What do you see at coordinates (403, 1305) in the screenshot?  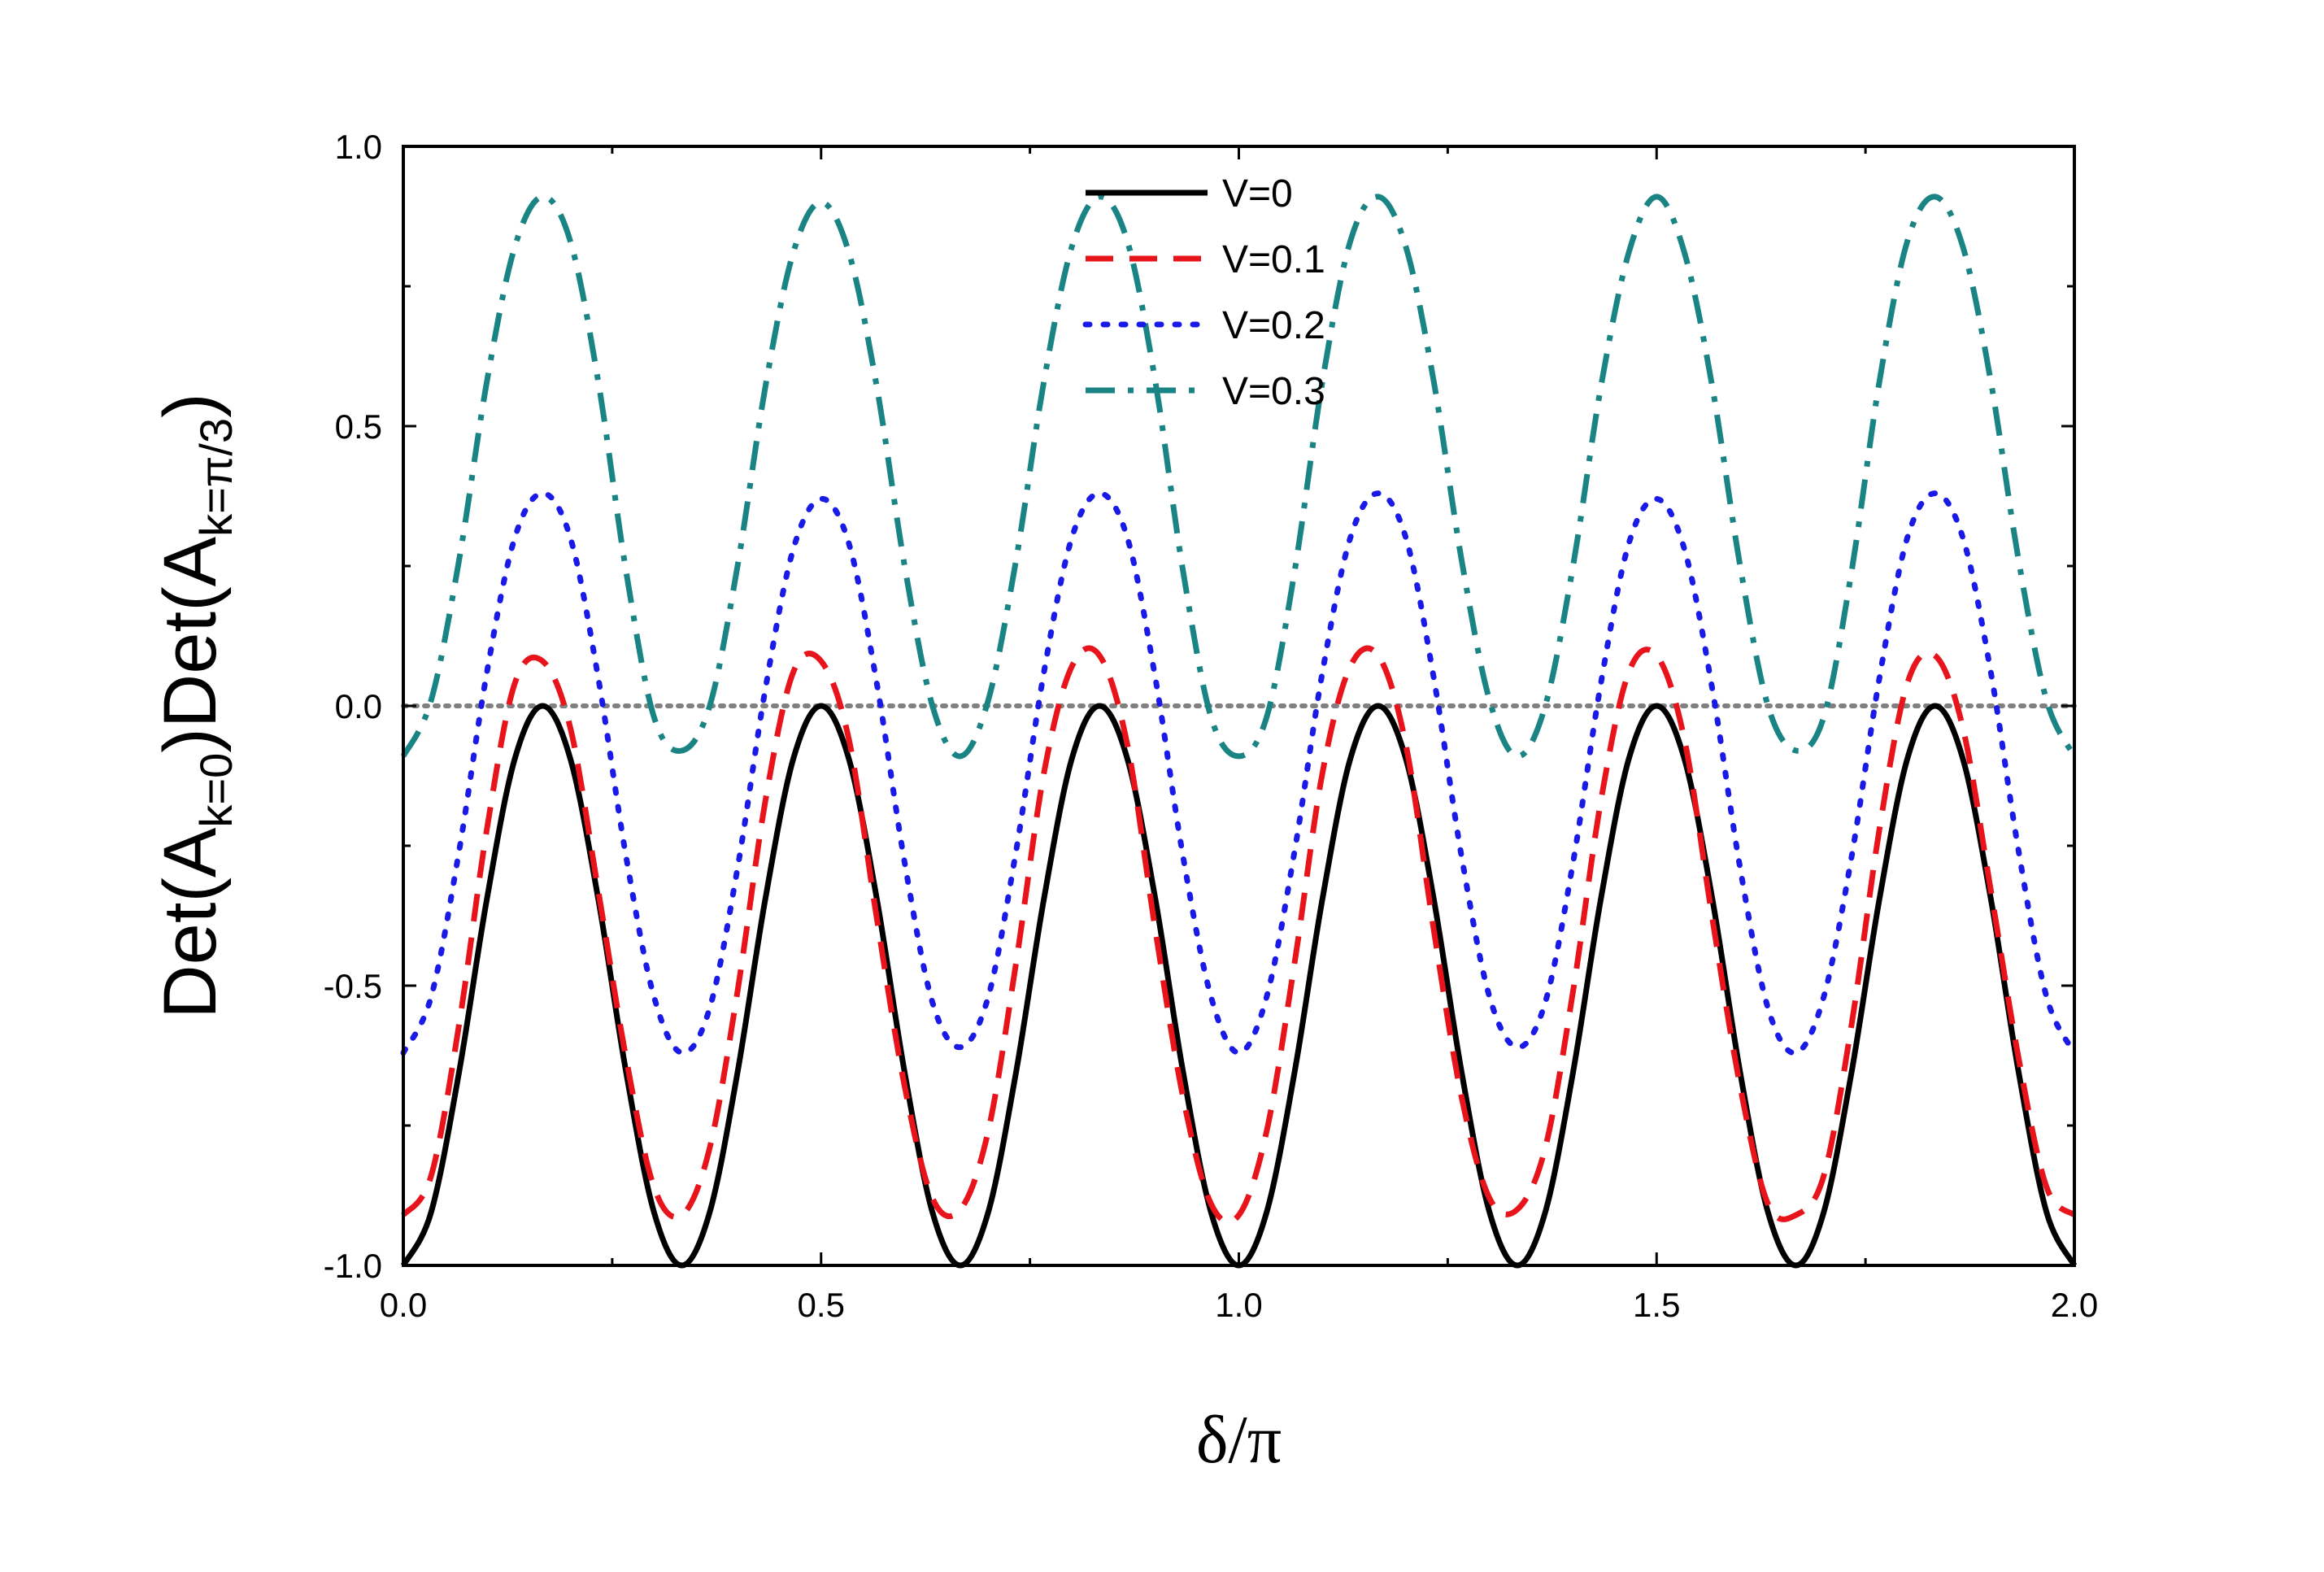 I see `x-tick-label: 0.0` at bounding box center [403, 1305].